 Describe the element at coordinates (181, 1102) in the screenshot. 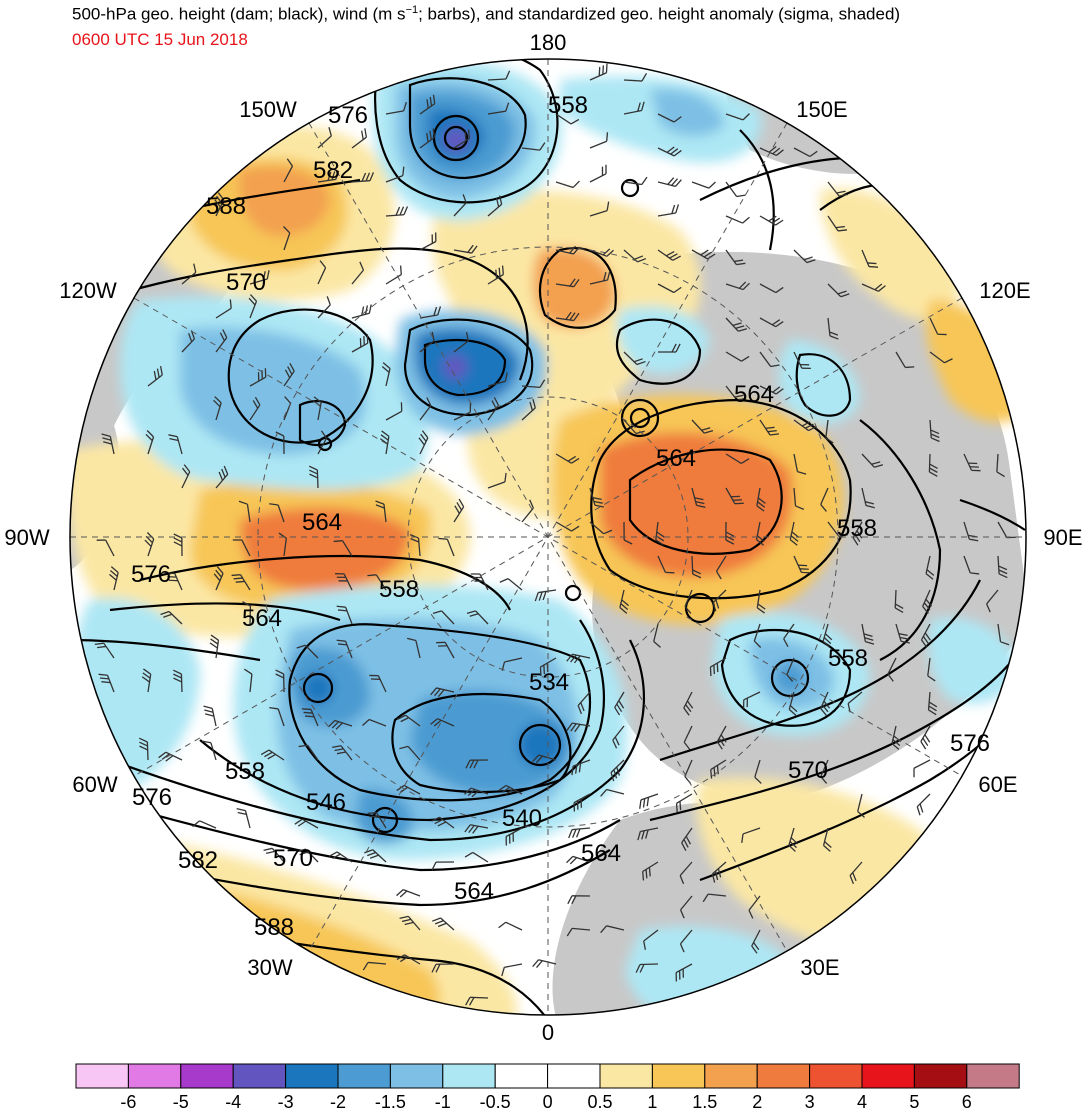

I see `colorbar-tick-label: -5` at that location.